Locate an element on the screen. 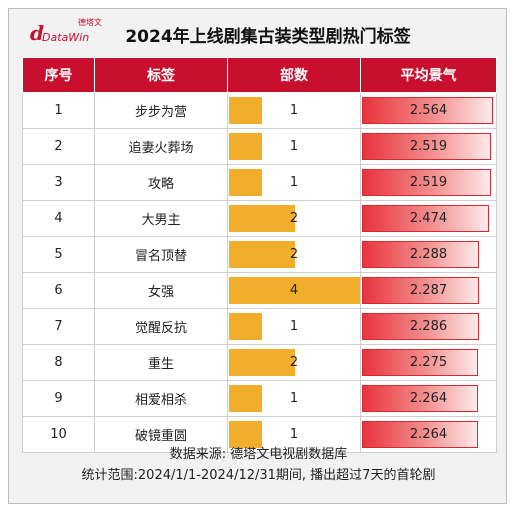 The width and height of the screenshot is (517, 514). header-rank: 序号 is located at coordinates (58, 75).